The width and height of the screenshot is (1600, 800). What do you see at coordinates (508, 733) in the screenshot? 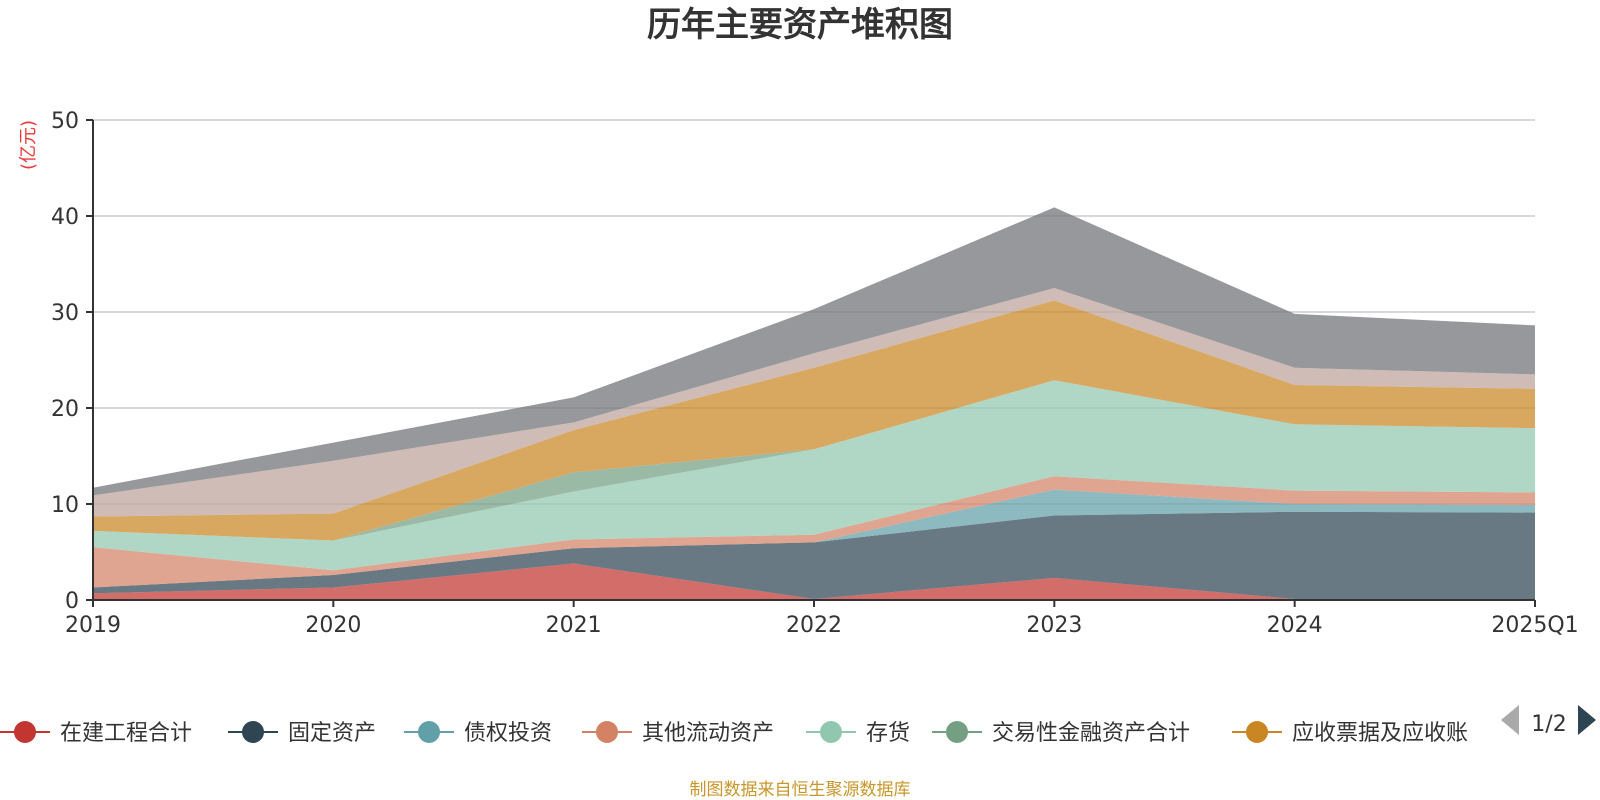
I see `legend-label: 债权投资` at bounding box center [508, 733].